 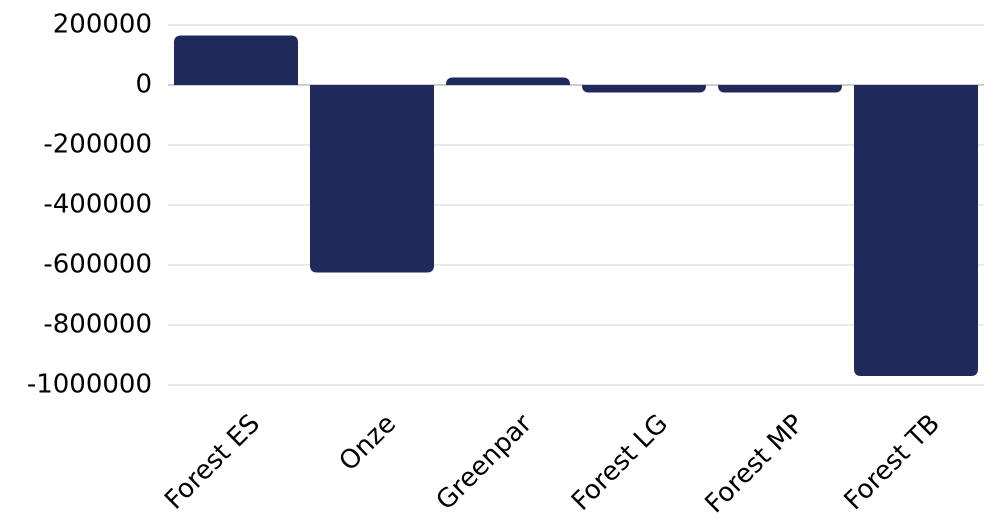 What do you see at coordinates (368, 443) in the screenshot?
I see `x-tick-label: Onze` at bounding box center [368, 443].